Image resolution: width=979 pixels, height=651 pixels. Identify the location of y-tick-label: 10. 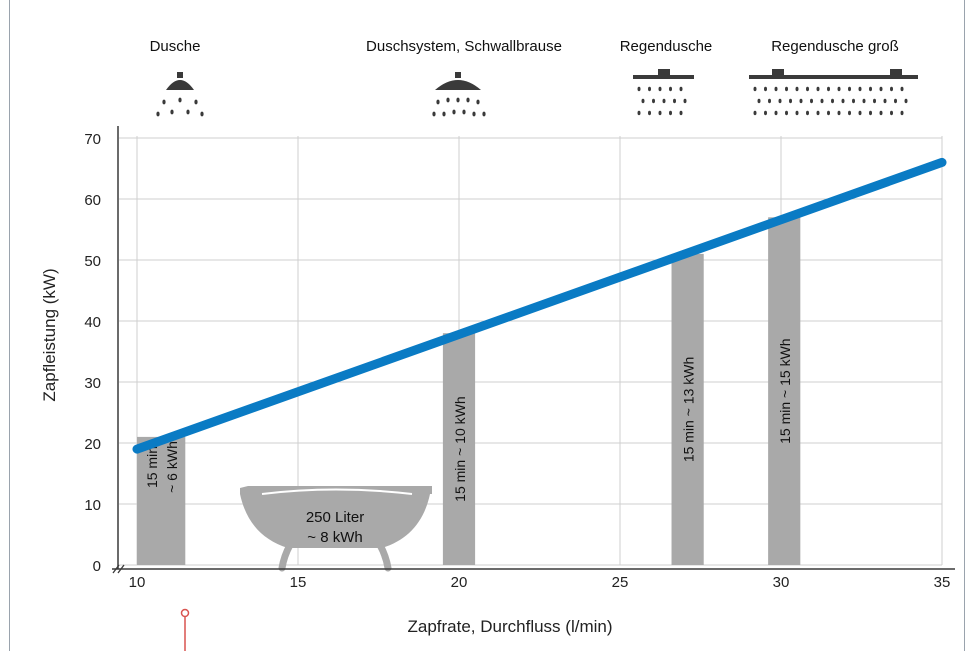
(92, 505).